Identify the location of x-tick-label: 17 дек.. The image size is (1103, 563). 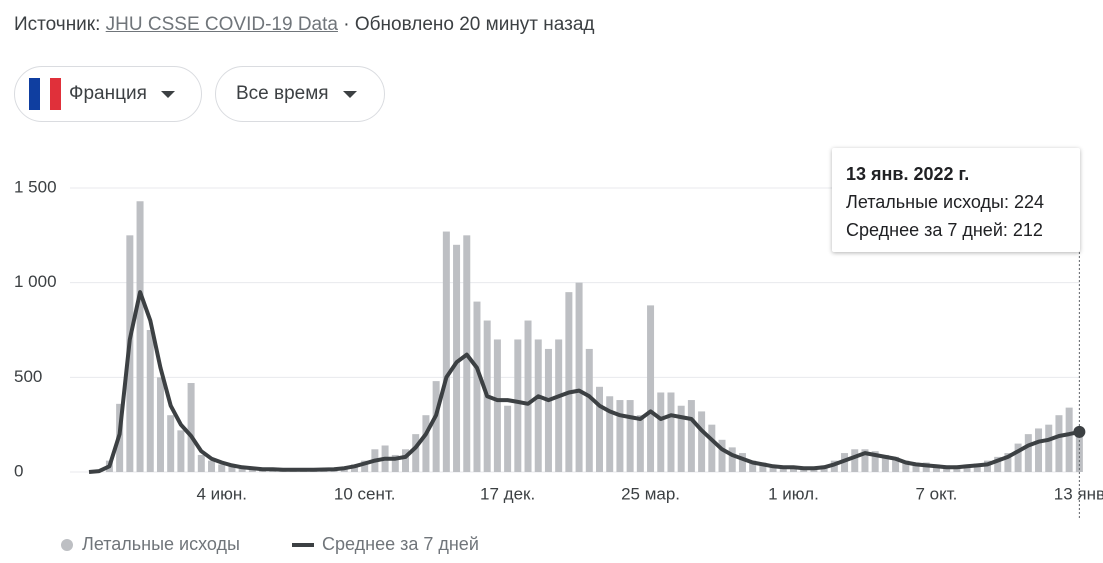
(507, 493).